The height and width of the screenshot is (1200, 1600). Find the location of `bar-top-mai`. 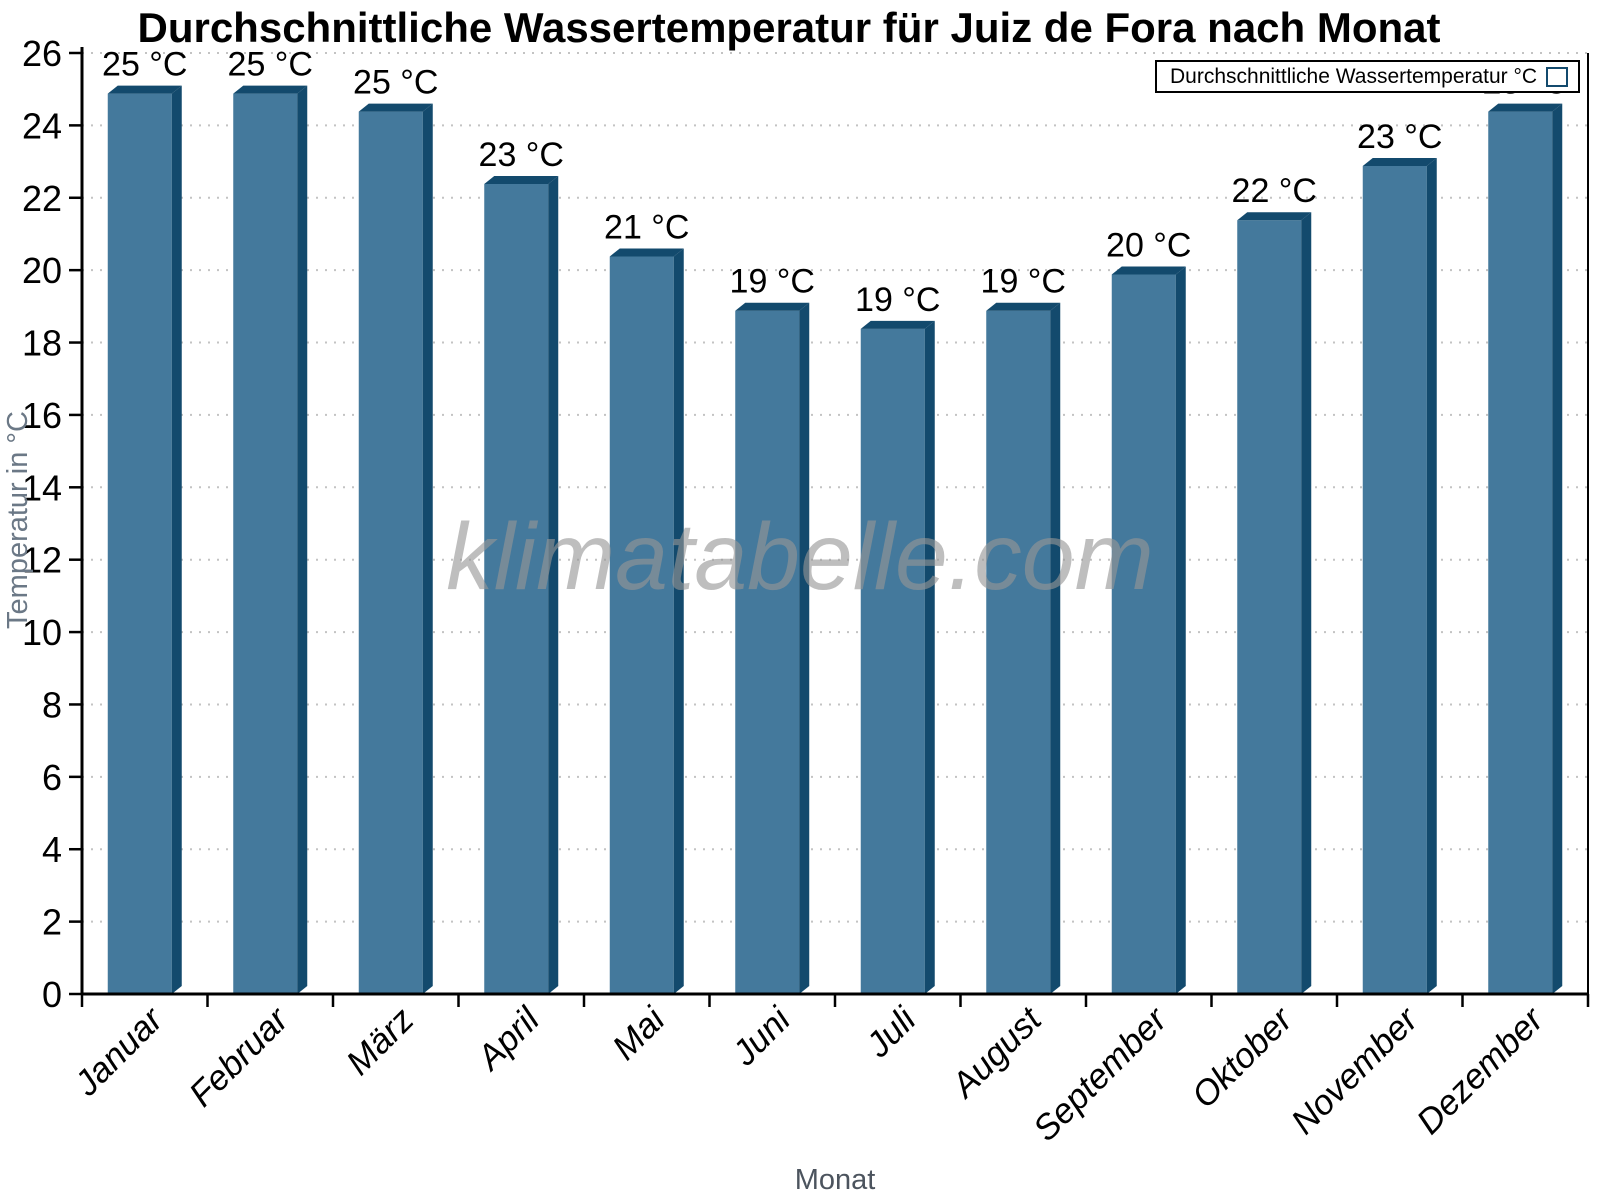

bar-top-mai is located at coordinates (646, 252).